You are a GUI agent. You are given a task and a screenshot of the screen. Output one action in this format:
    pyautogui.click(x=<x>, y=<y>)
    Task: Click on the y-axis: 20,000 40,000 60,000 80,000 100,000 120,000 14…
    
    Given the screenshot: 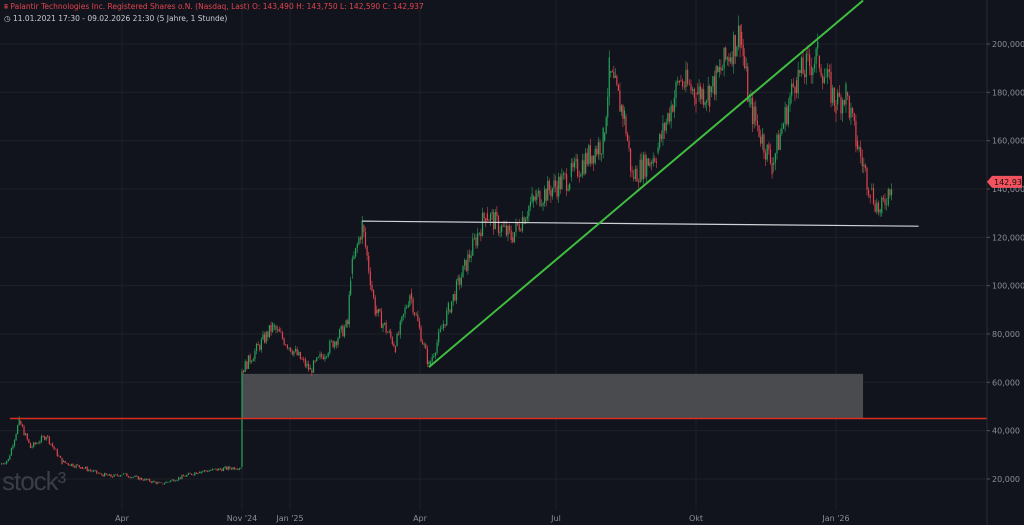 What is the action you would take?
    pyautogui.click(x=1005, y=262)
    